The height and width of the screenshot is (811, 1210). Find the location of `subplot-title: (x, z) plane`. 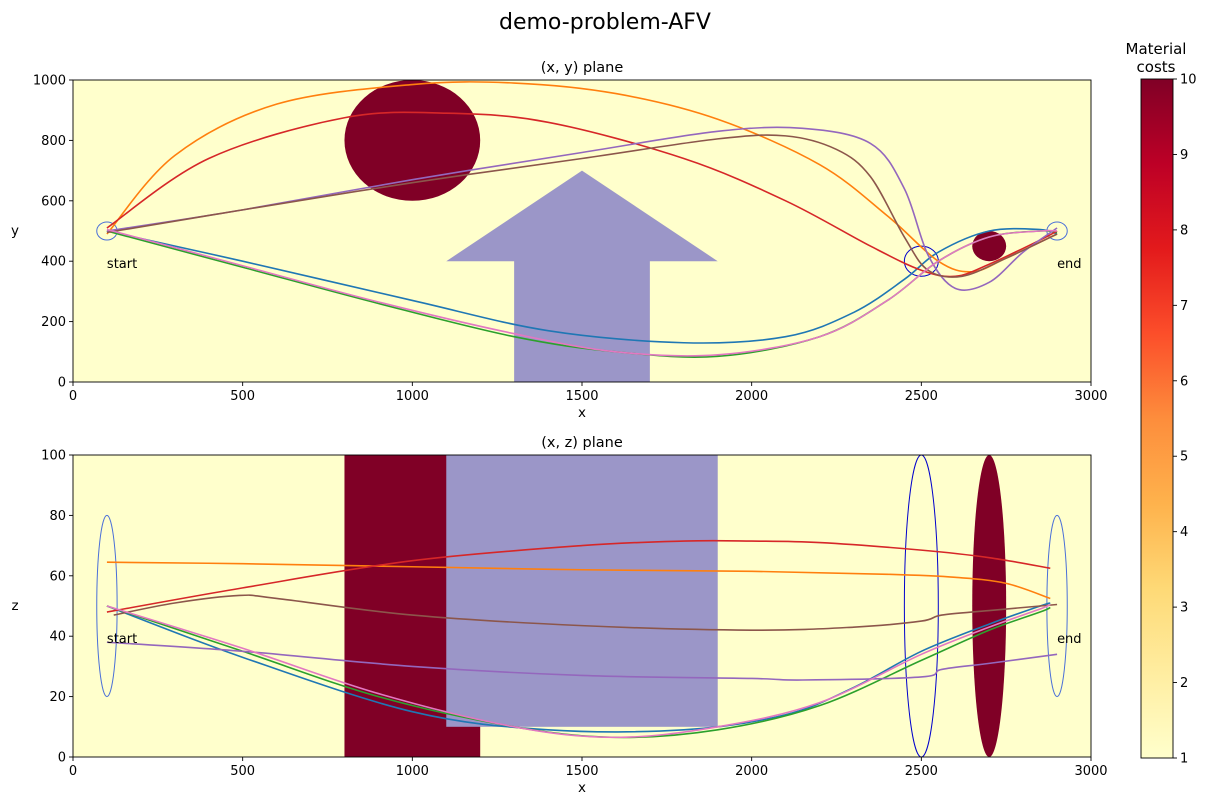

subplot-title: (x, z) plane is located at coordinates (582, 443).